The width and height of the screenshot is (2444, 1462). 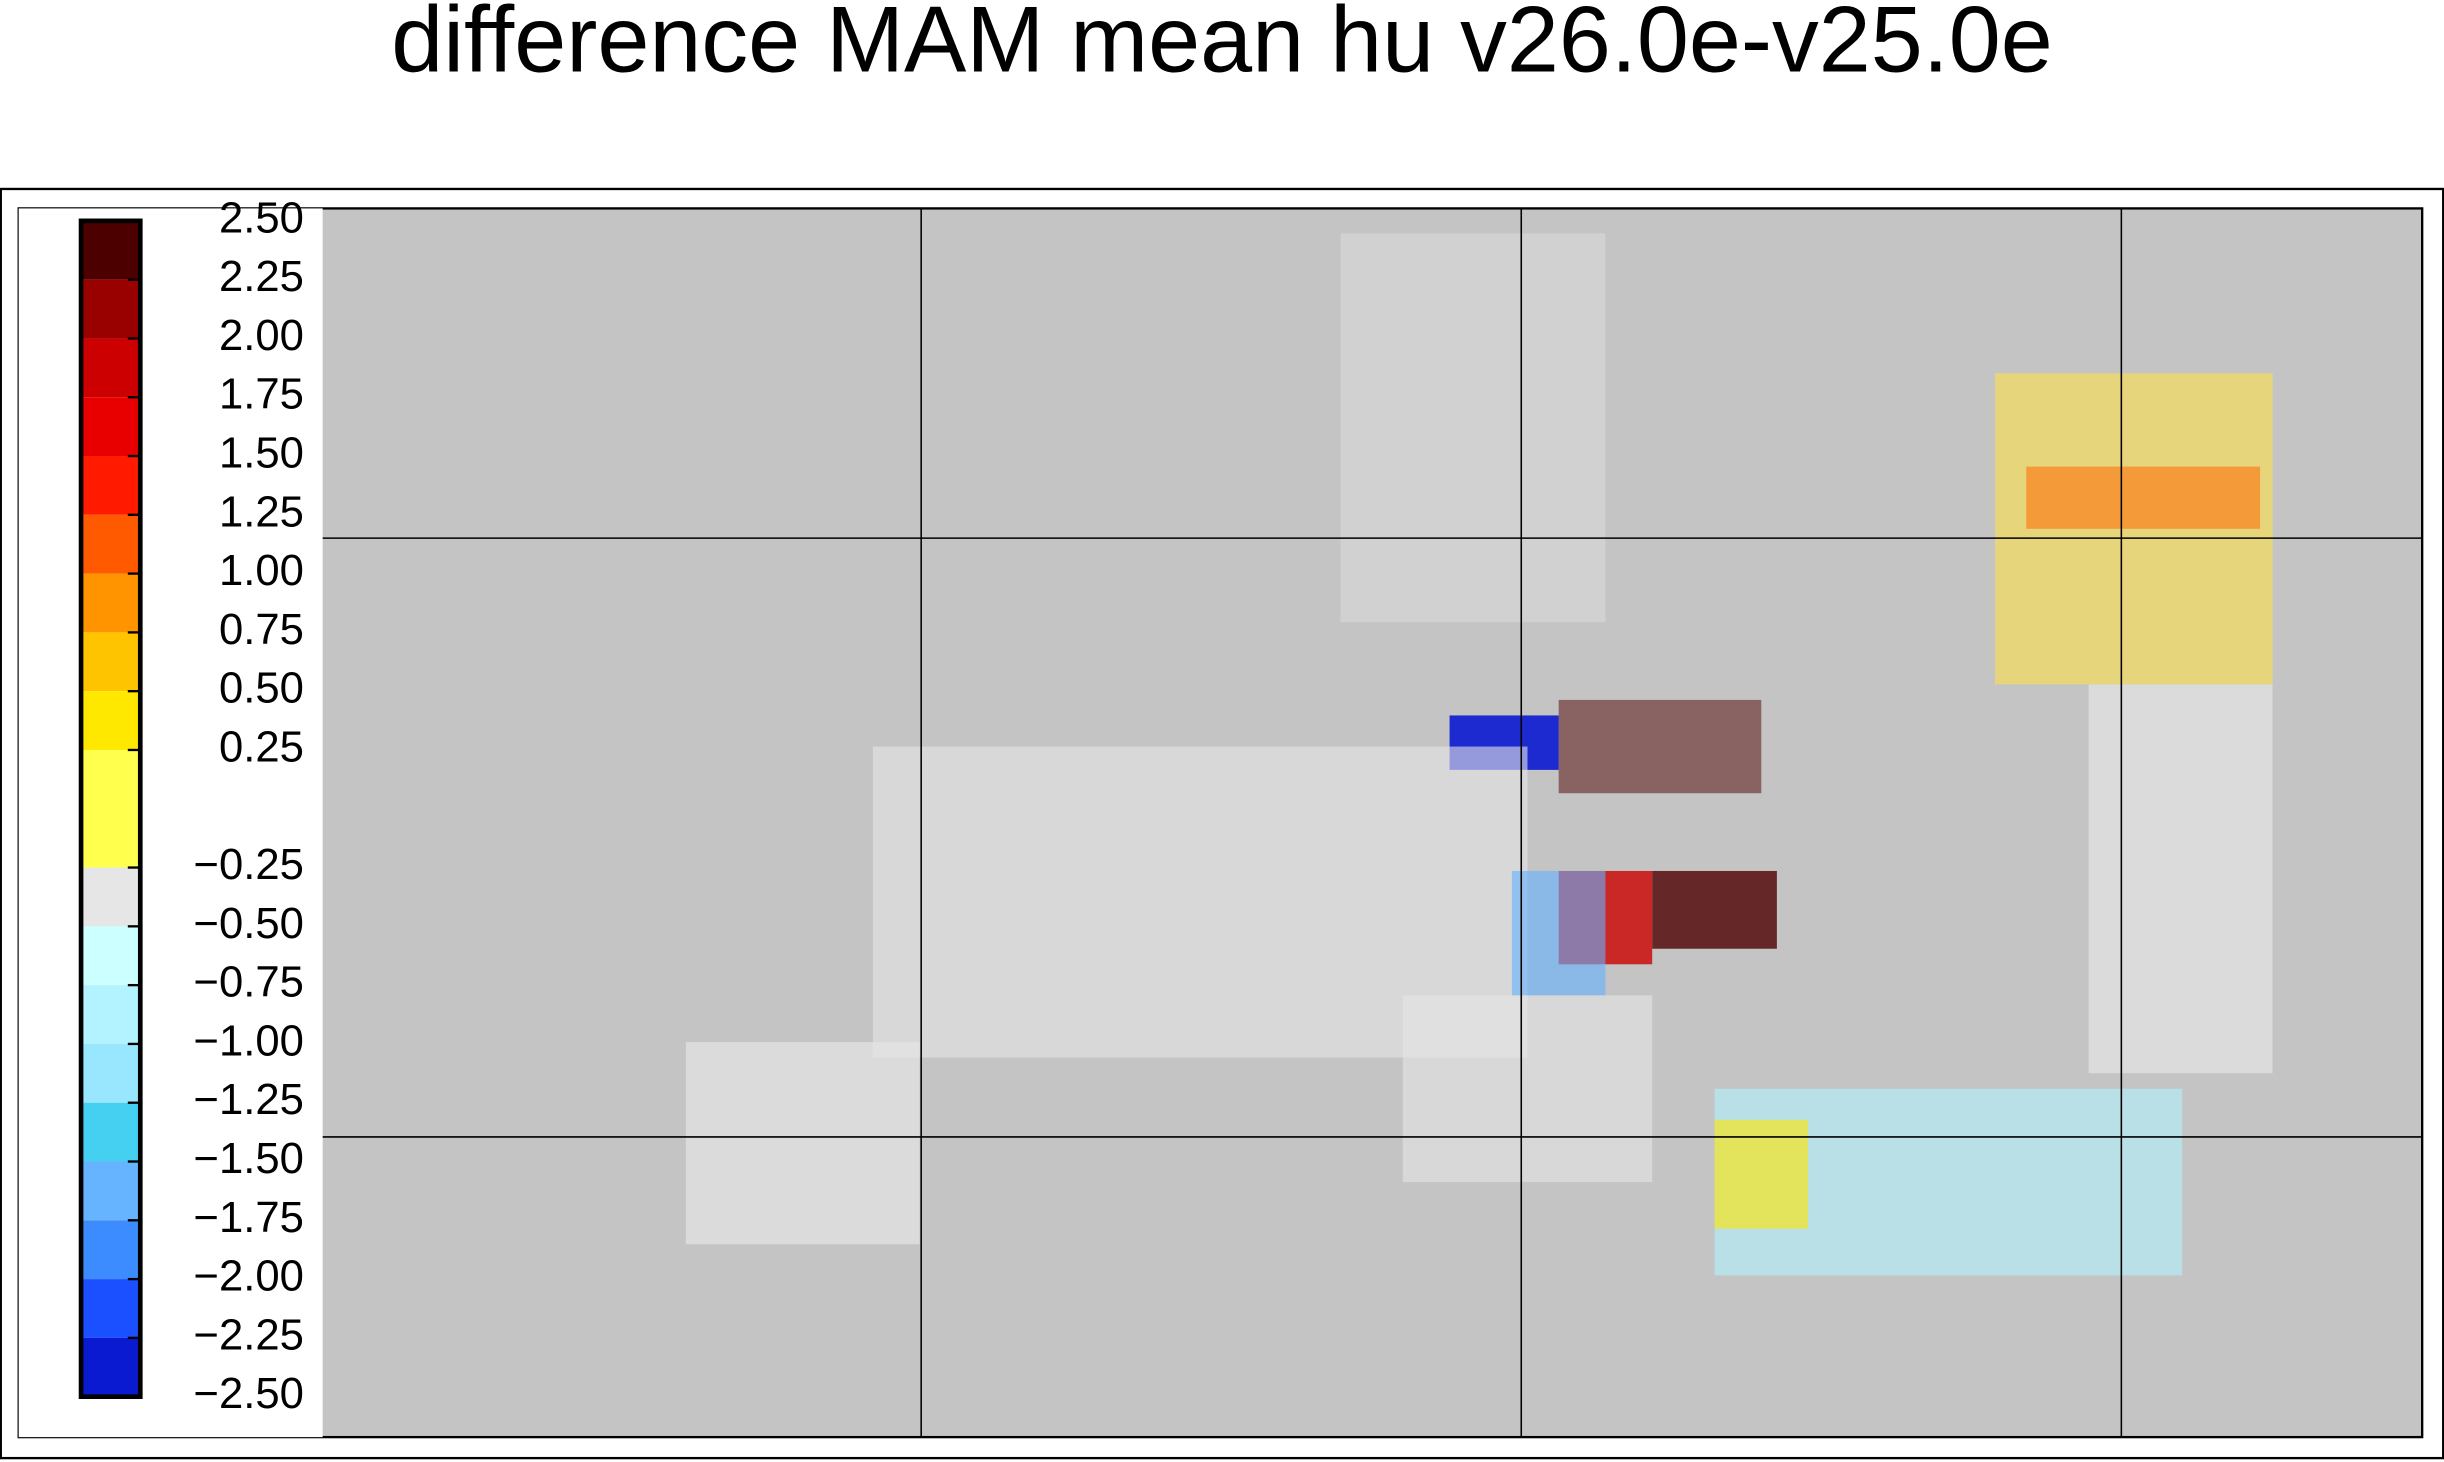 I want to click on colorbar-tick-label: 1.00, so click(x=261, y=571).